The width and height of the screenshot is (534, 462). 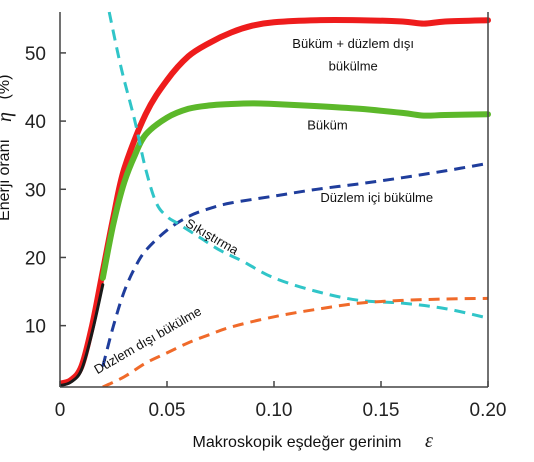 What do you see at coordinates (82, 335) in the screenshot?
I see `series-line-black-base` at bounding box center [82, 335].